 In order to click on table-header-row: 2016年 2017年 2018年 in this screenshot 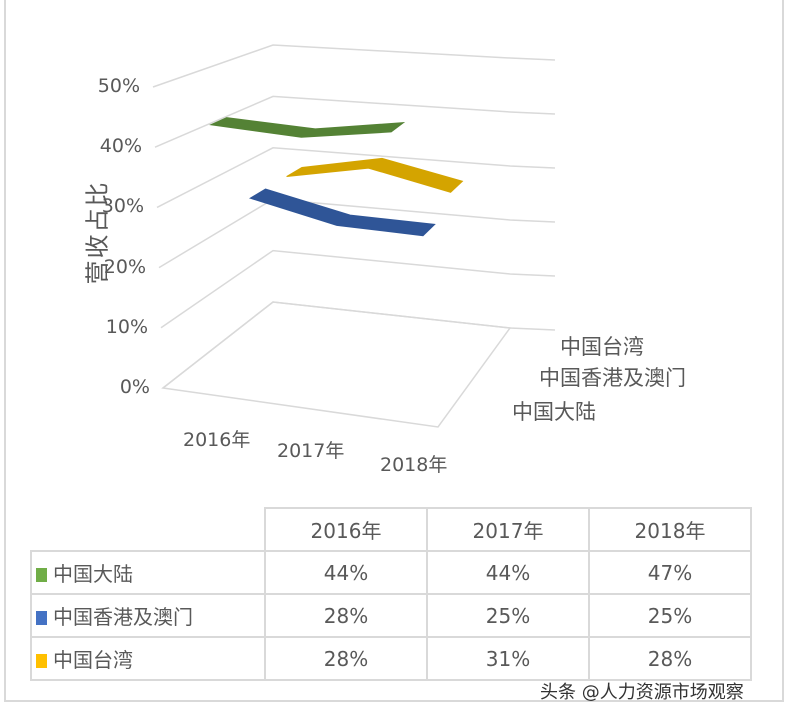, I will do `click(391, 529)`.